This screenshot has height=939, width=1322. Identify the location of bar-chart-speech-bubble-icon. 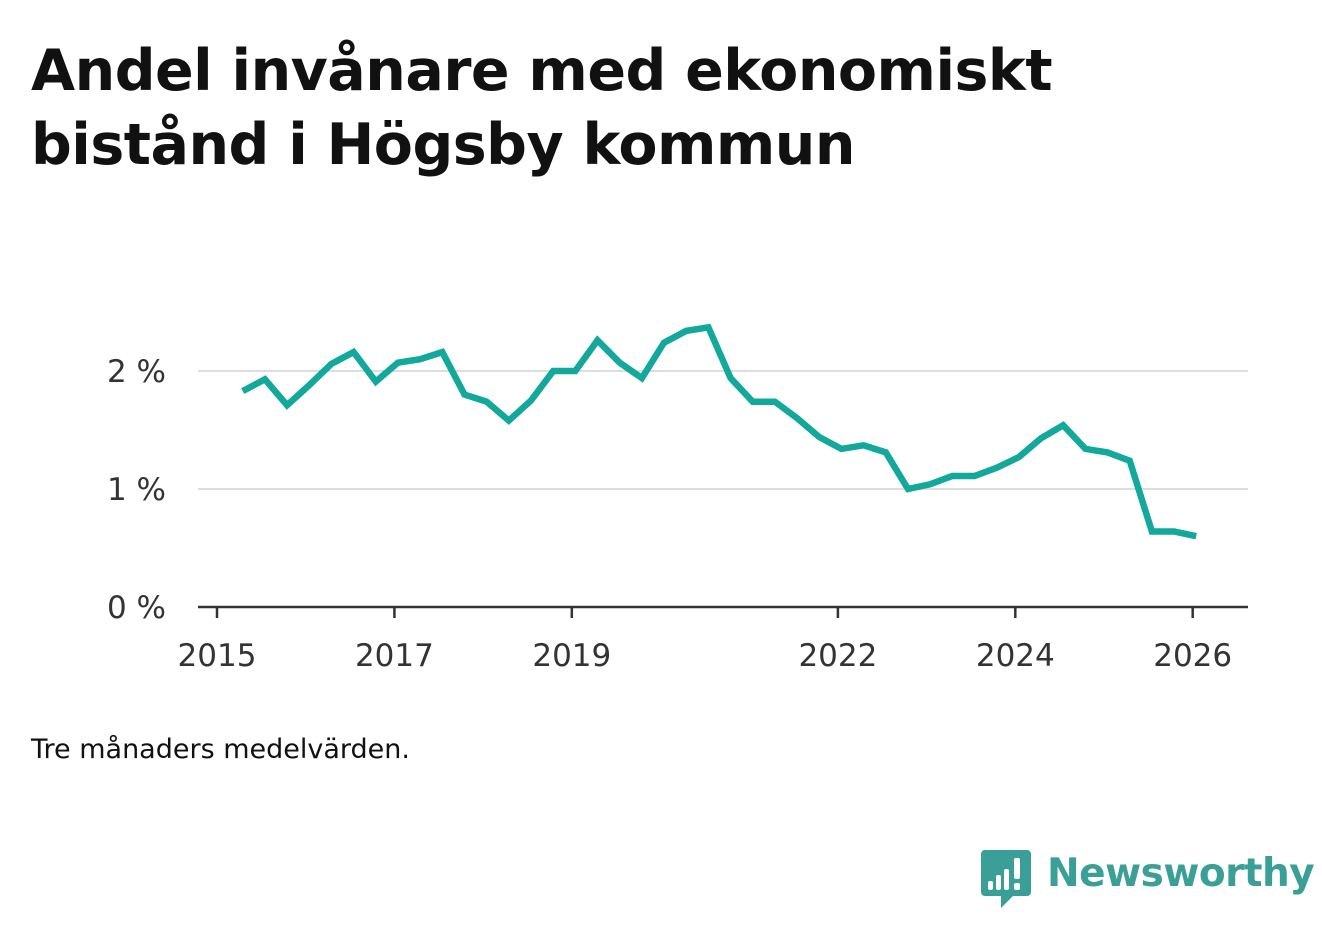
(1006, 879).